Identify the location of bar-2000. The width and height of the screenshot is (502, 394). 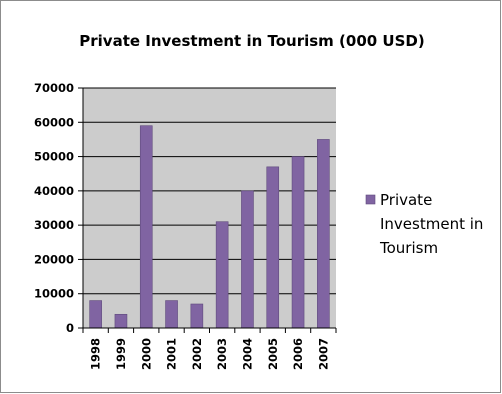
(146, 227).